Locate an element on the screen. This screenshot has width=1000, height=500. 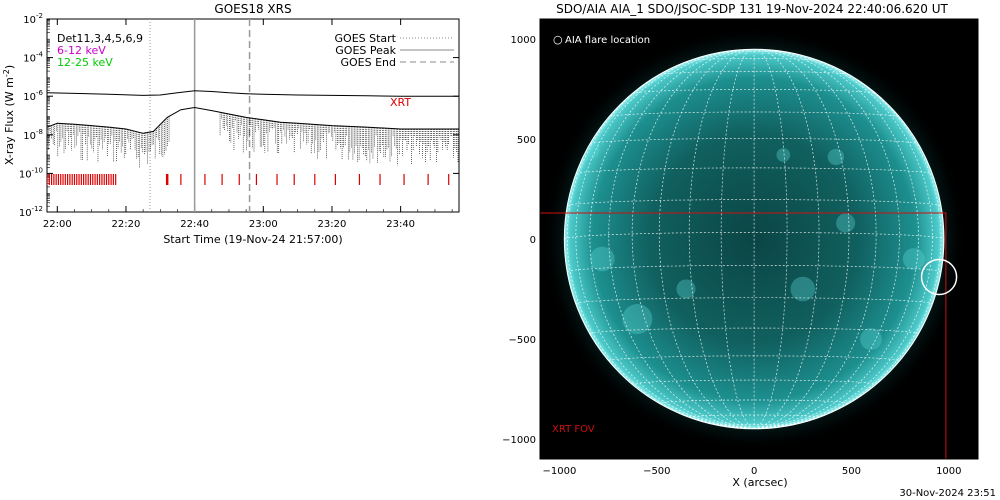
aia-y-tick-label: 500 is located at coordinates (526, 140).